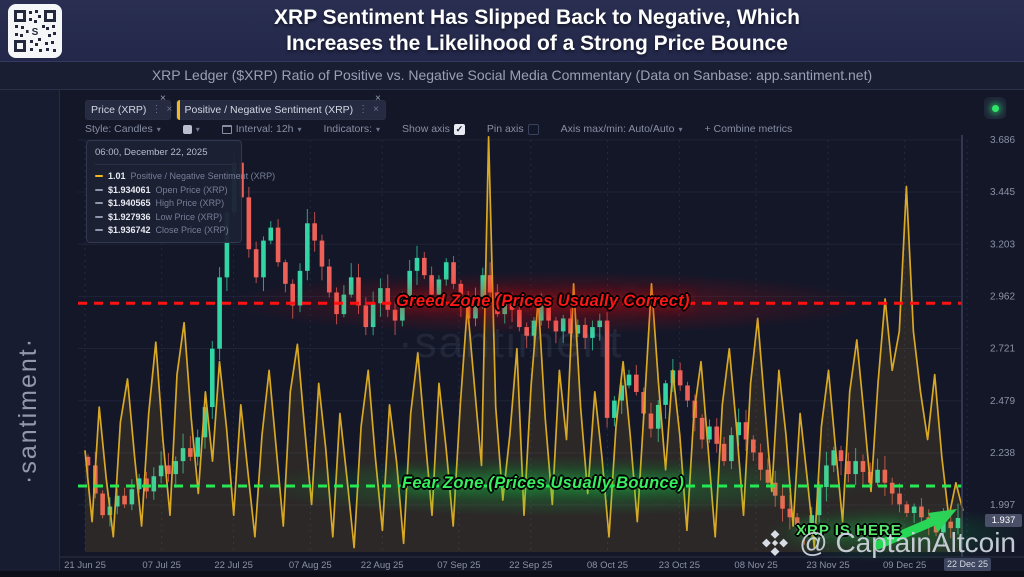 This screenshot has width=1024, height=577. I want to click on tooltip-label: High Price (XRP), so click(190, 203).